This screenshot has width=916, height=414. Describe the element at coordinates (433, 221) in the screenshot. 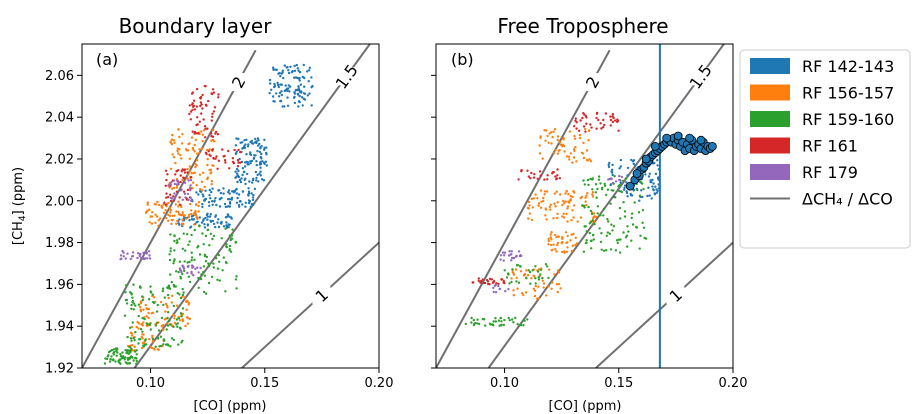

I see `y-axis` at that location.